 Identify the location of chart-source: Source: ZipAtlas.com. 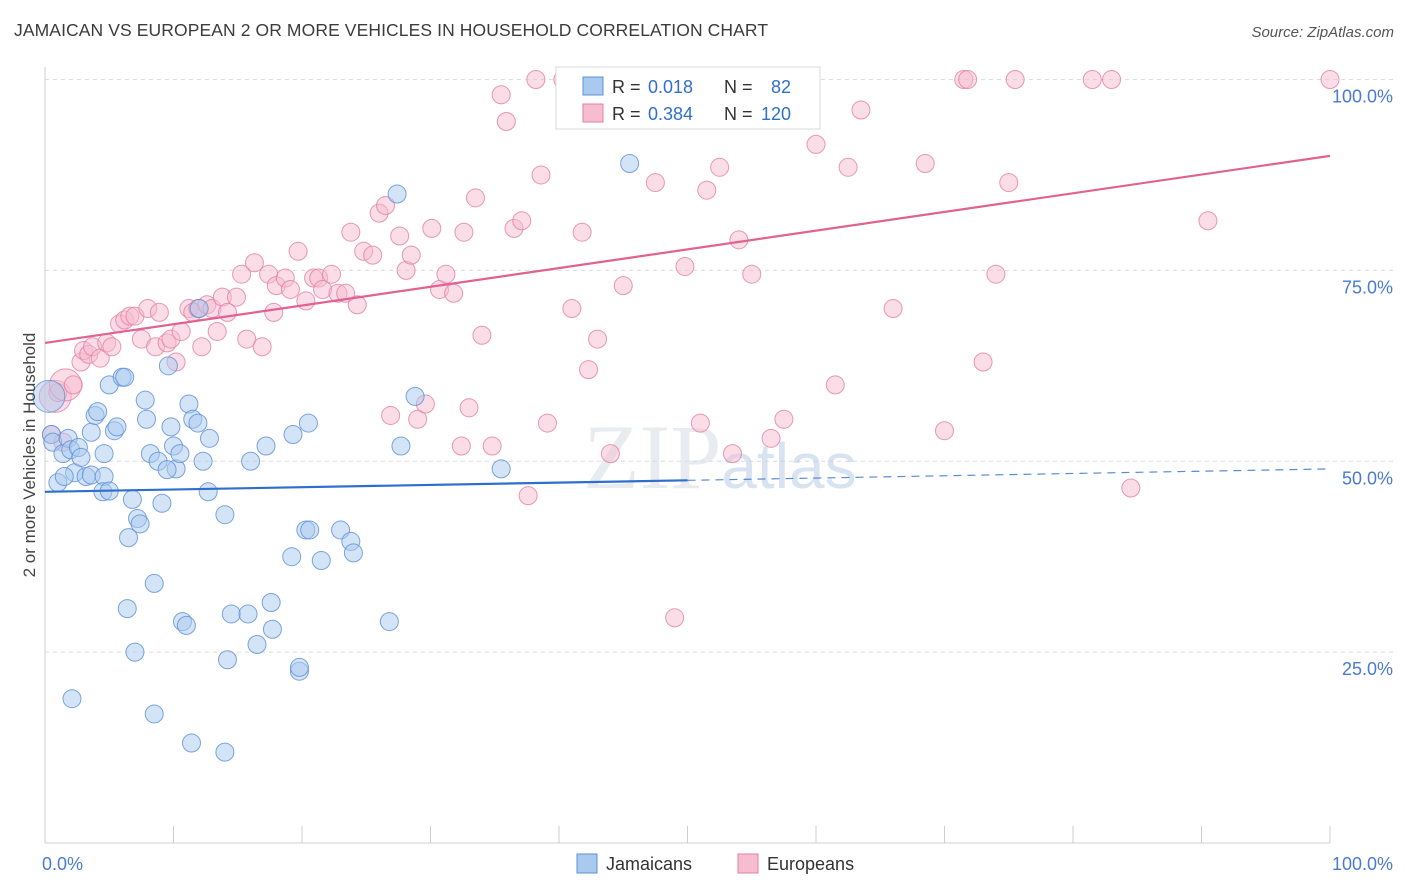
(1322, 32).